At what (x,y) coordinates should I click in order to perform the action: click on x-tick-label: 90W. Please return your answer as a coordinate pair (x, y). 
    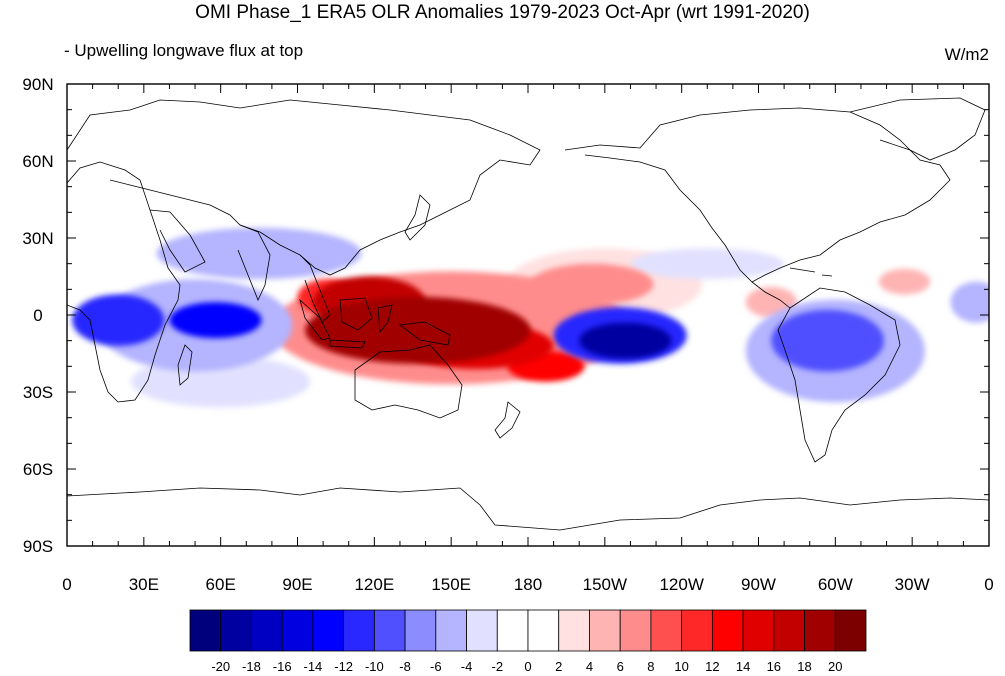
    Looking at the image, I should click on (758, 584).